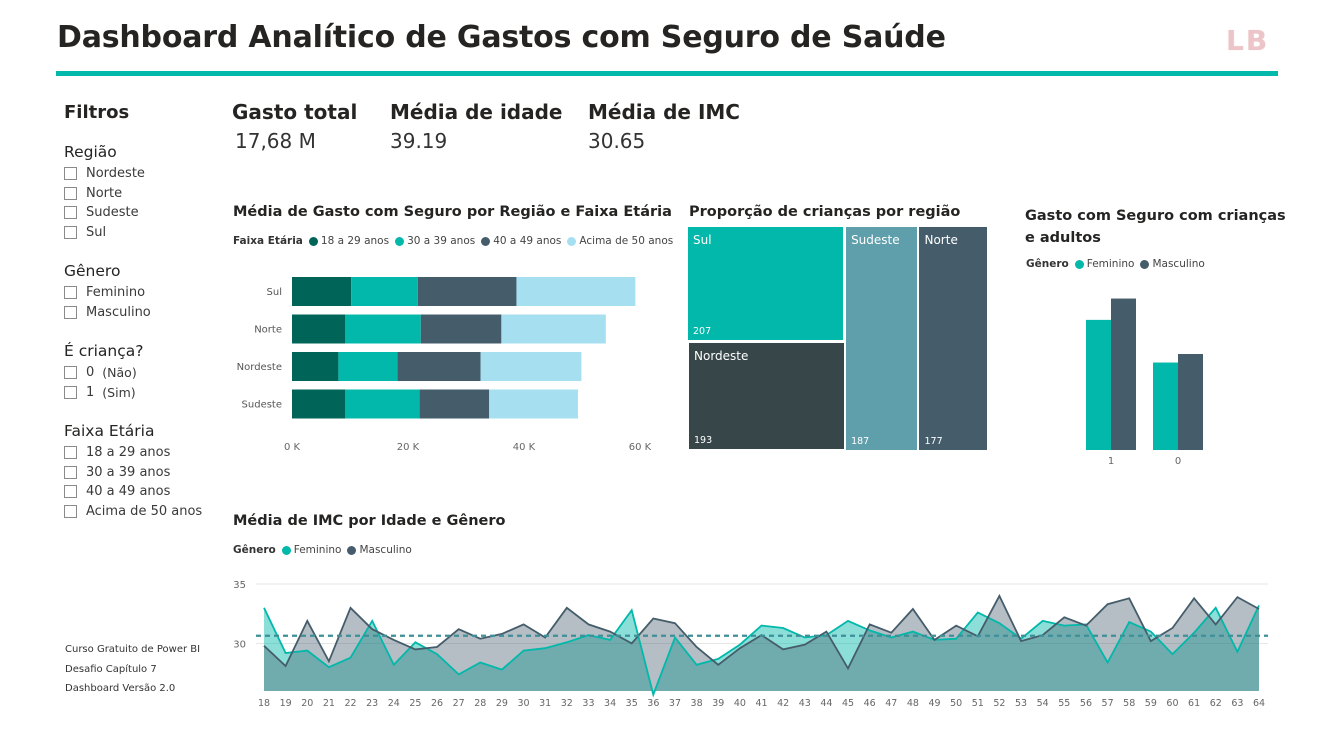 This screenshot has height=732, width=1332. I want to click on filter-option: 30 a 39 anos, so click(144, 473).